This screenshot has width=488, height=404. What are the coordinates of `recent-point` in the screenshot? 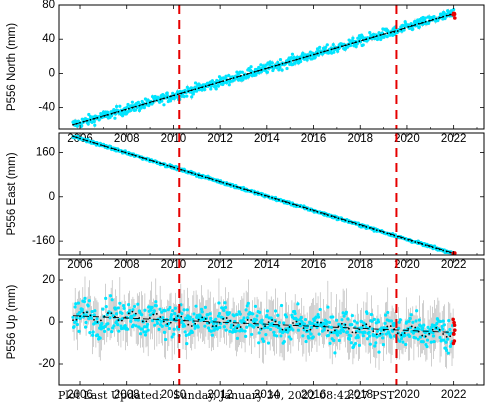 It's located at (454, 14).